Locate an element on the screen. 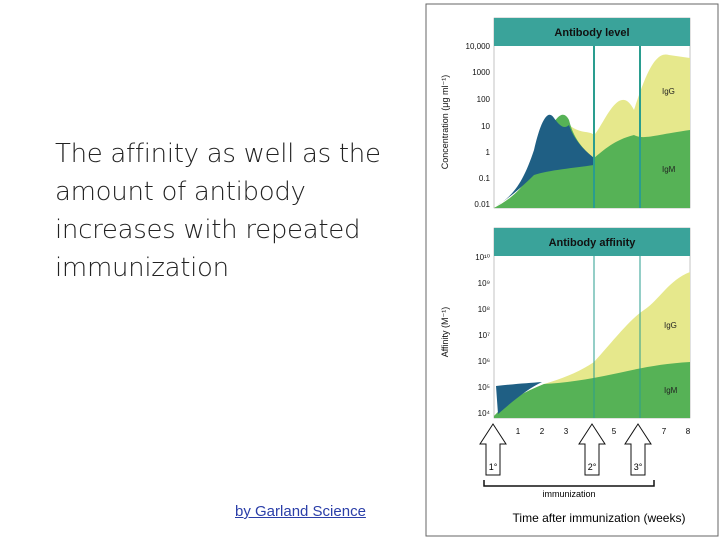 This screenshot has height=540, width=720. bottom-igm-area is located at coordinates (592, 390).